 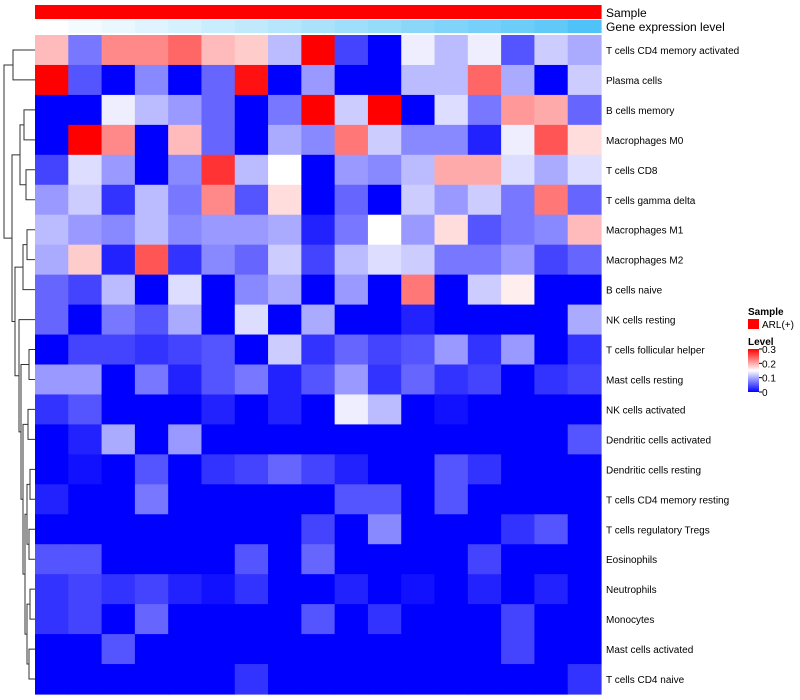 I want to click on legend-tick-label: 0.3, so click(x=769, y=350).